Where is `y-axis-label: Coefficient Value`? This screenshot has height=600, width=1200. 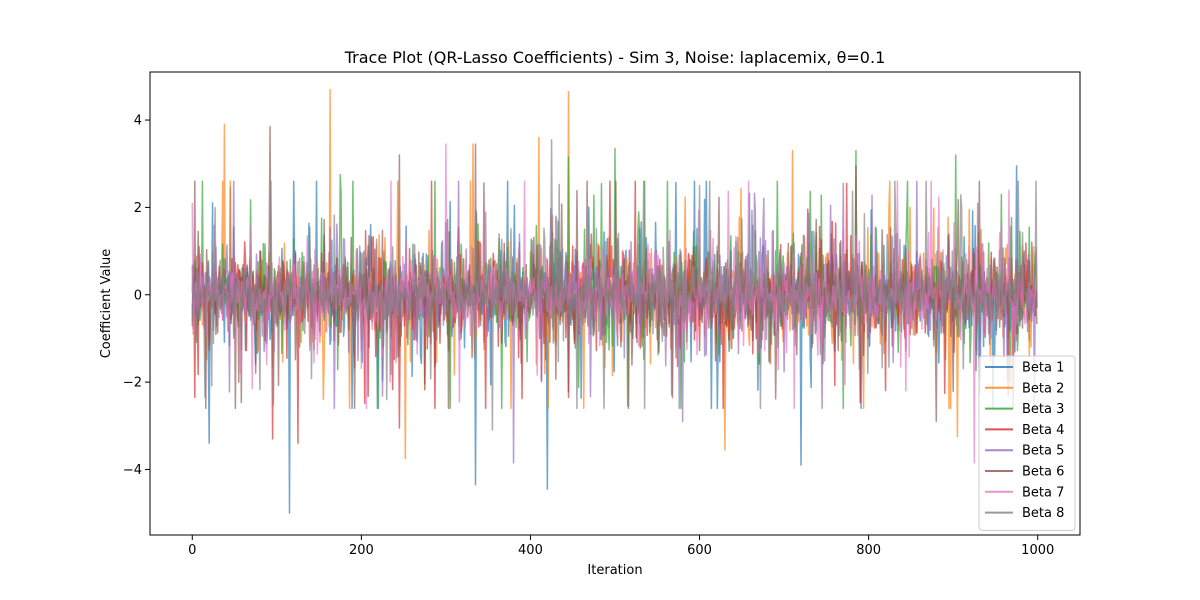
y-axis-label: Coefficient Value is located at coordinates (106, 304).